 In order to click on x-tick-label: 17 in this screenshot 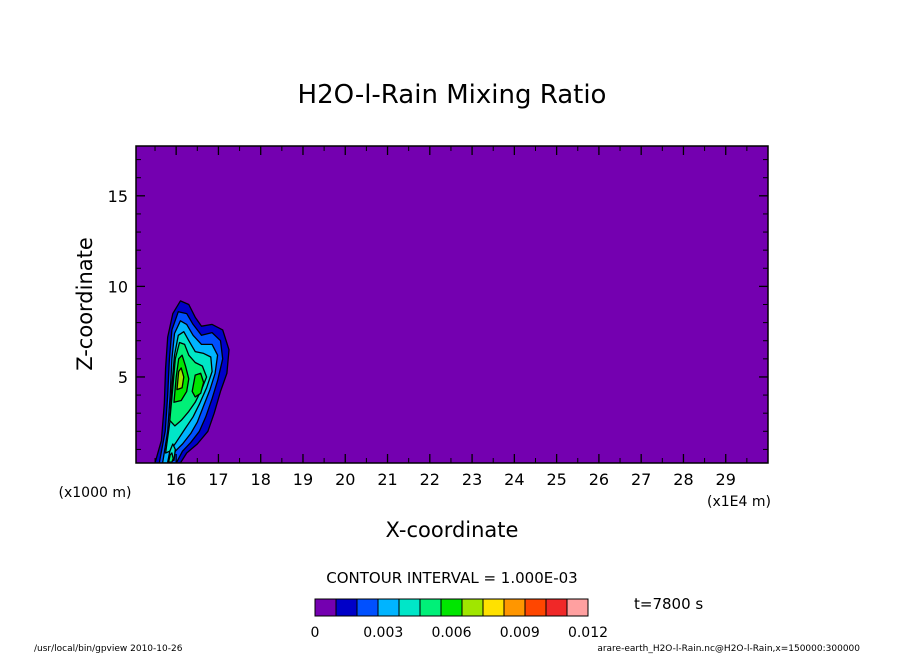, I will do `click(218, 479)`.